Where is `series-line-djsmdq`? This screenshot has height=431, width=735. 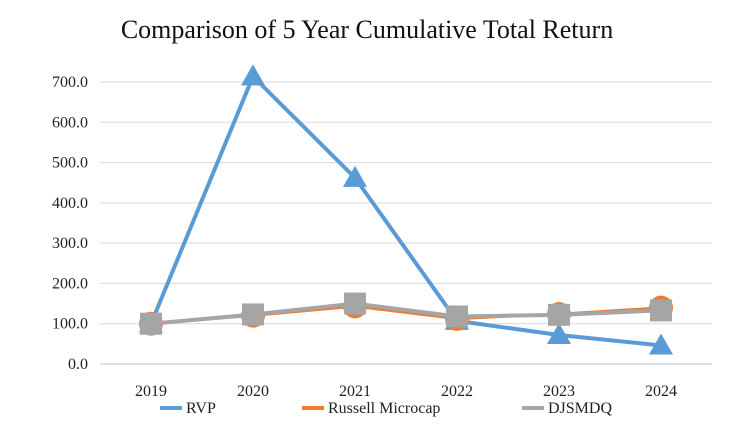 series-line-djsmdq is located at coordinates (406, 313).